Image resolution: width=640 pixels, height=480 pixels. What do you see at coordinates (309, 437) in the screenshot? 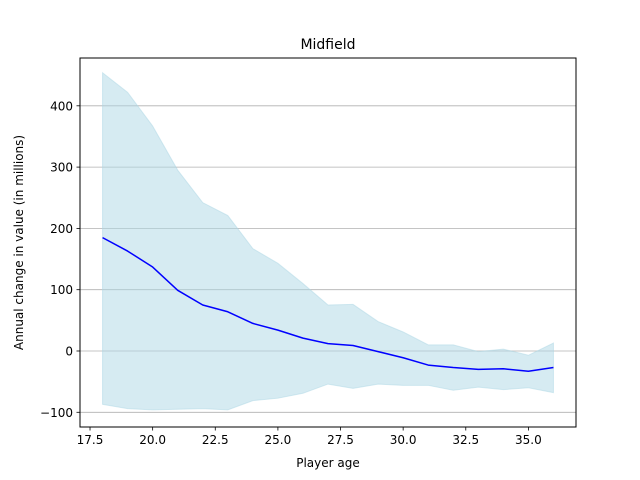
I see `x-axis: 17.5 20.0 22.5 25.0 27.5 30.0 32.5 35.0` at bounding box center [309, 437].